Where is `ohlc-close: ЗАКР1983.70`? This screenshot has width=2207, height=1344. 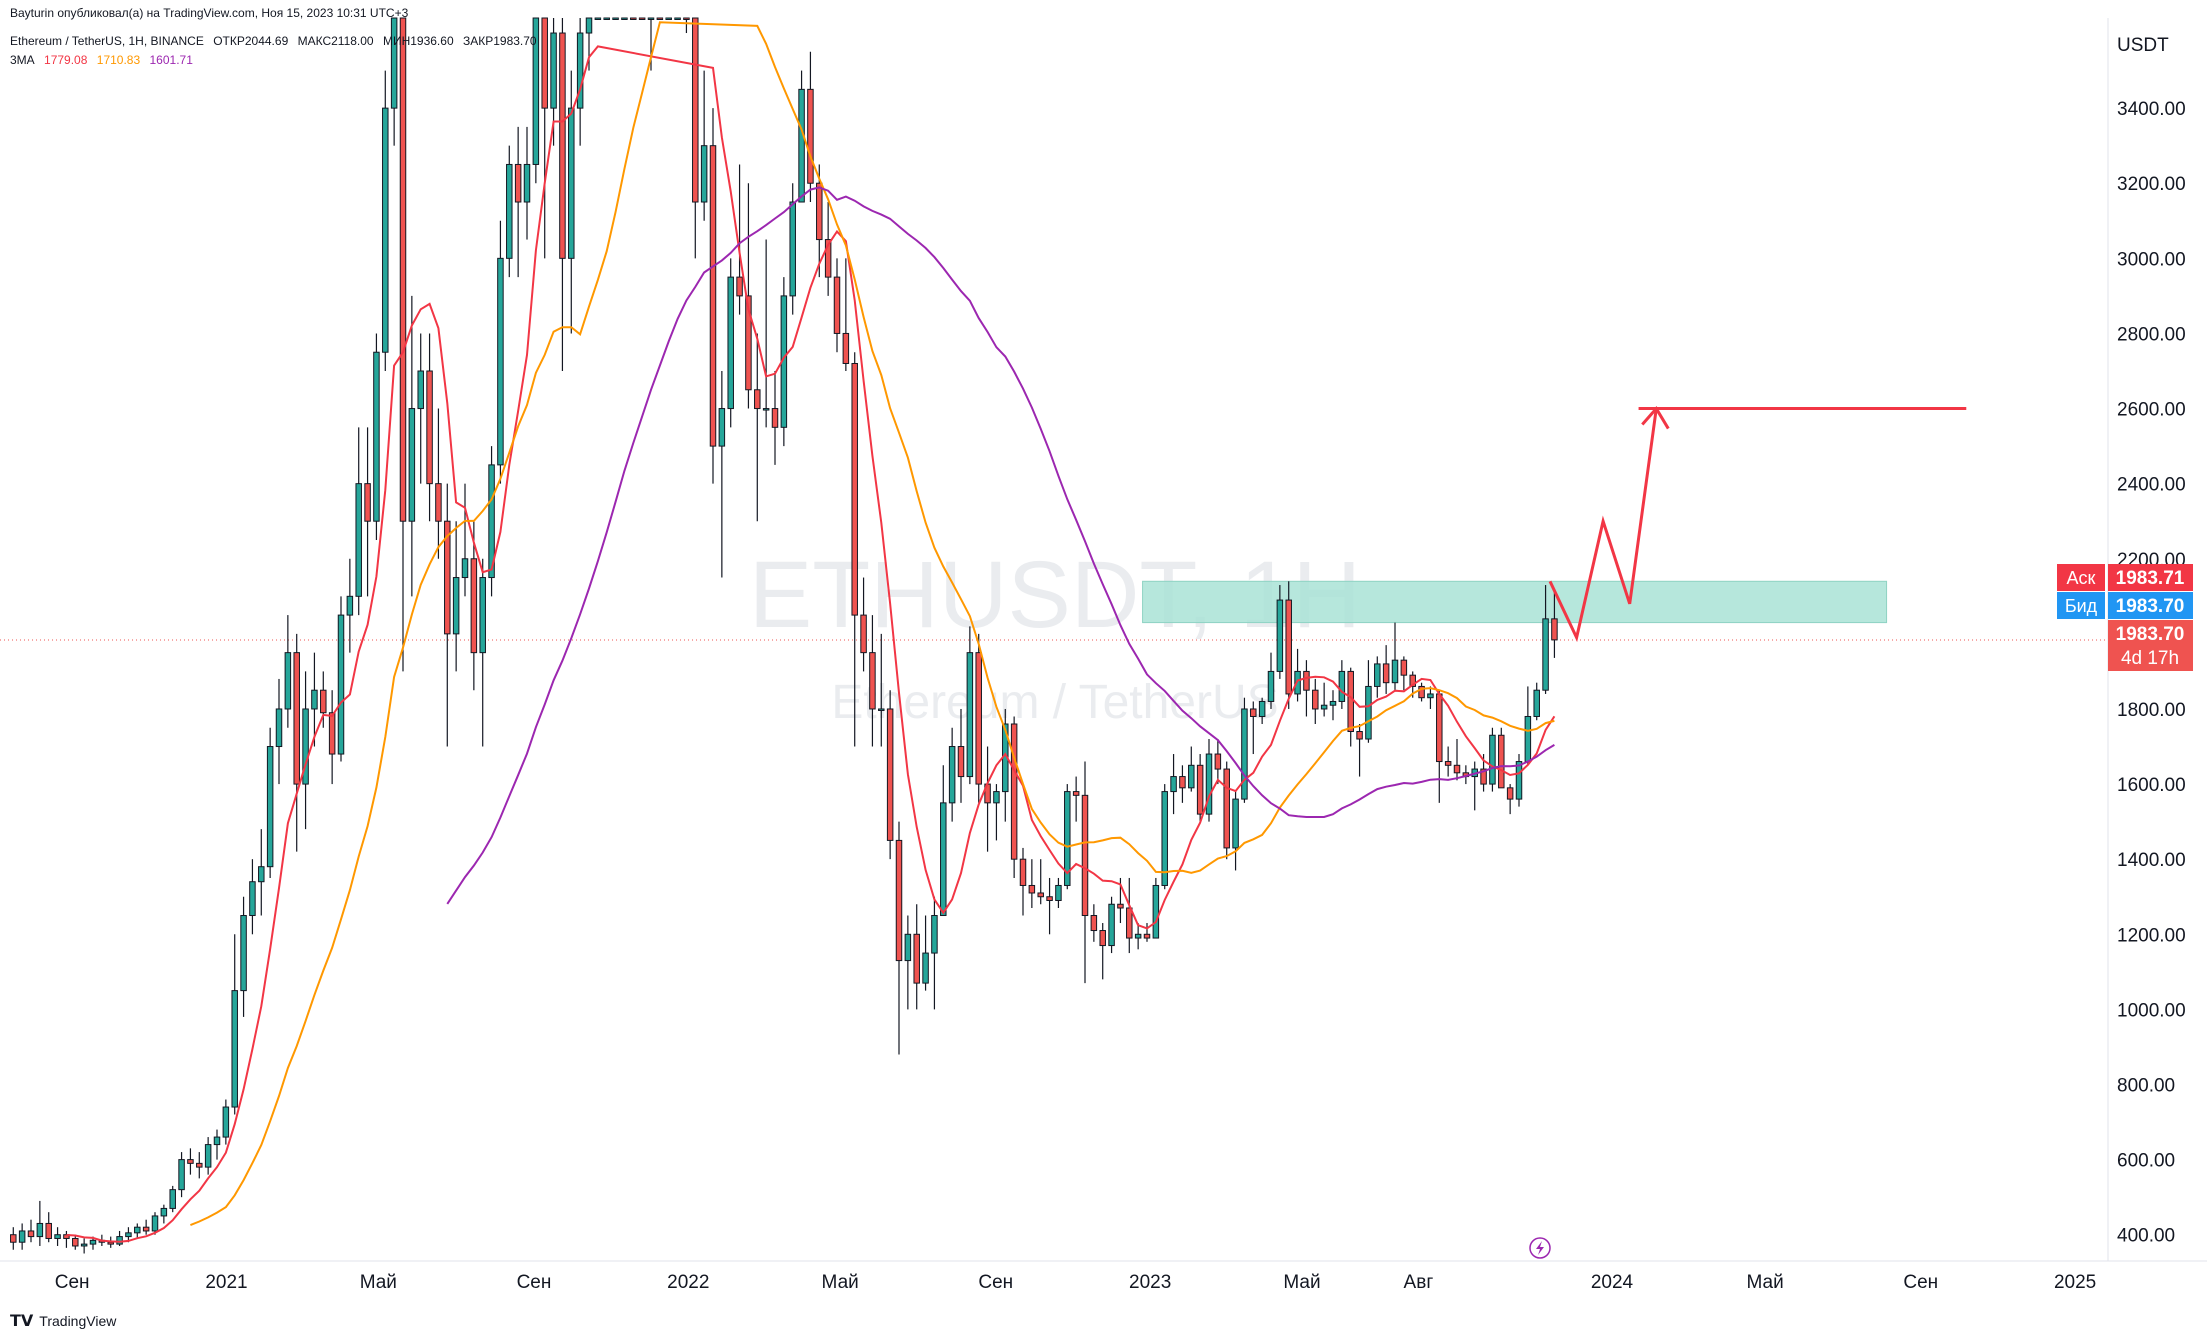
ohlc-close: ЗАКР1983.70 is located at coordinates (499, 41).